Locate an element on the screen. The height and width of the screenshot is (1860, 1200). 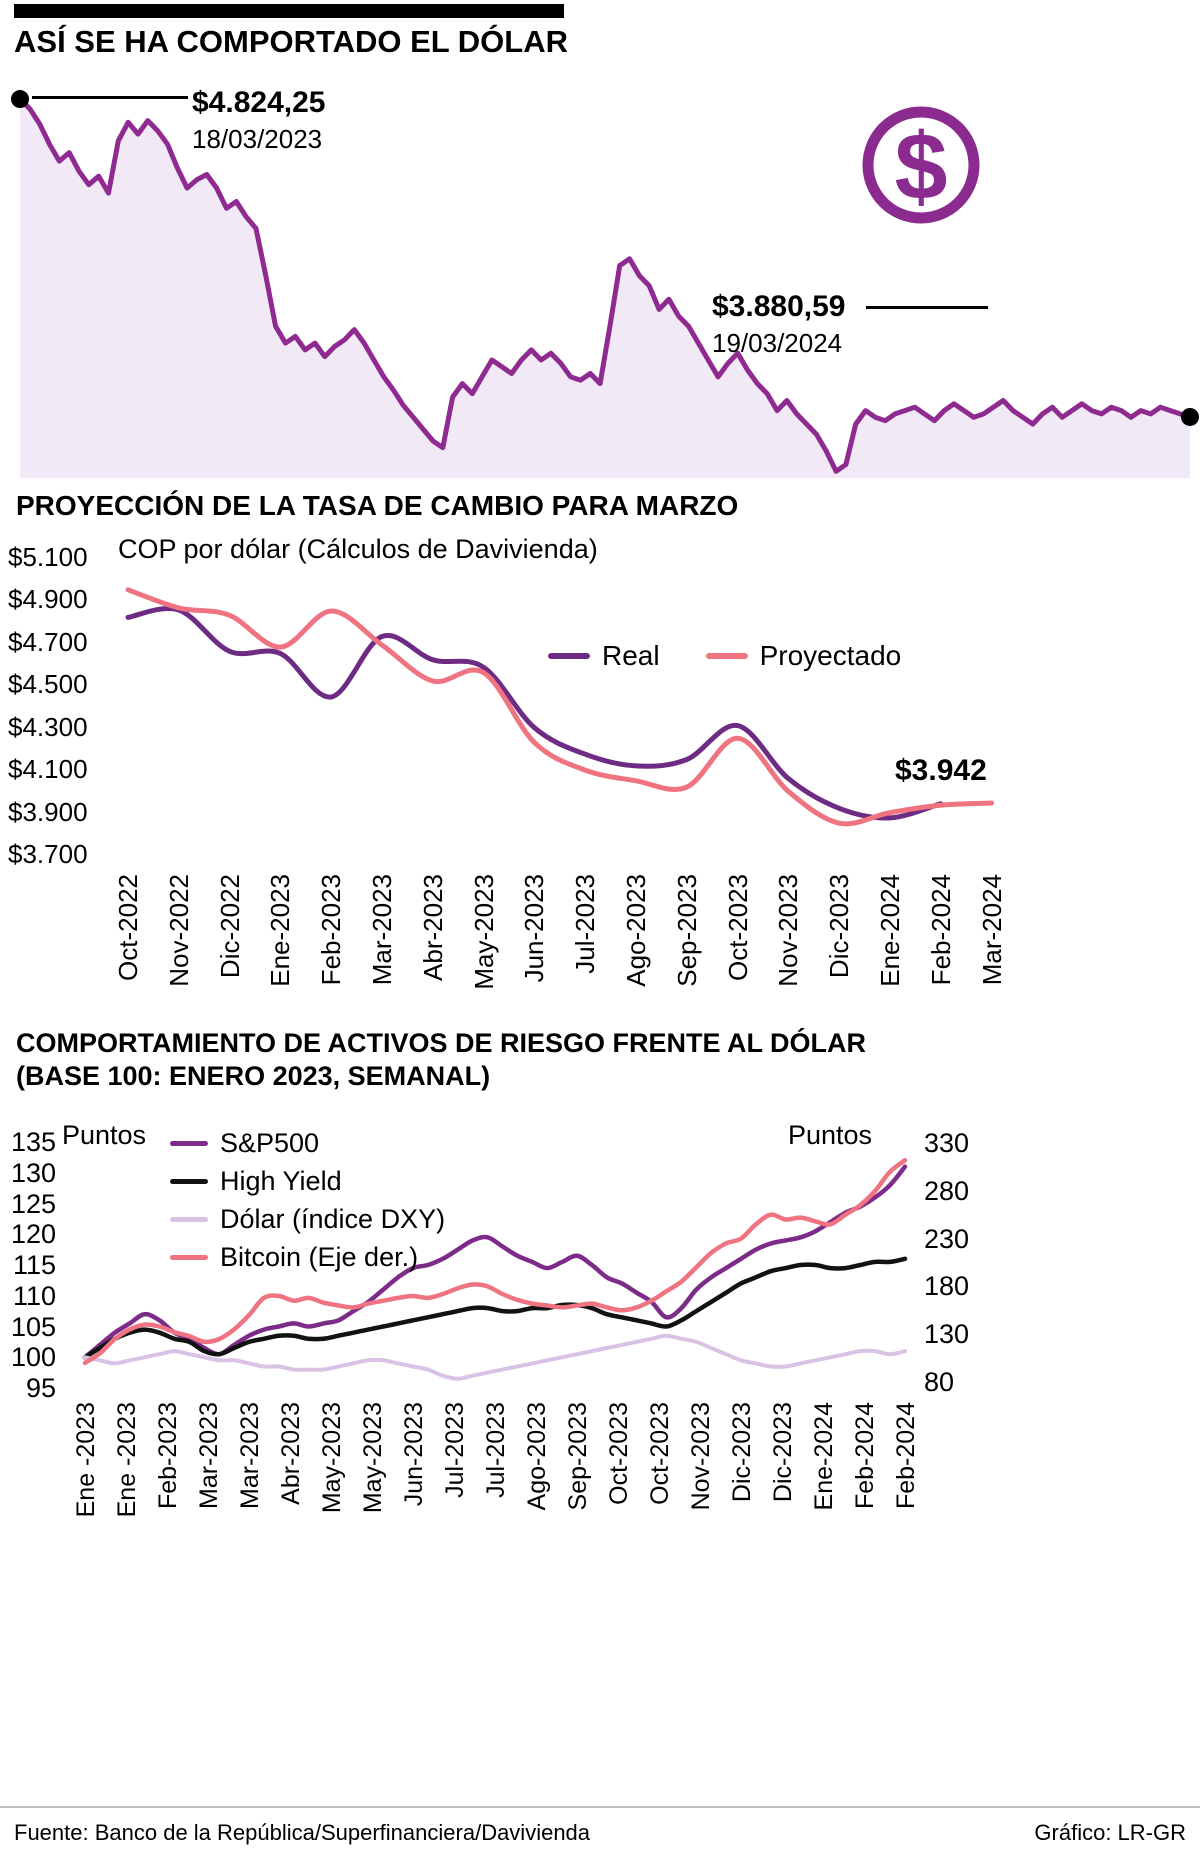
dollar-icon-glyph: $ is located at coordinates (921, 167).